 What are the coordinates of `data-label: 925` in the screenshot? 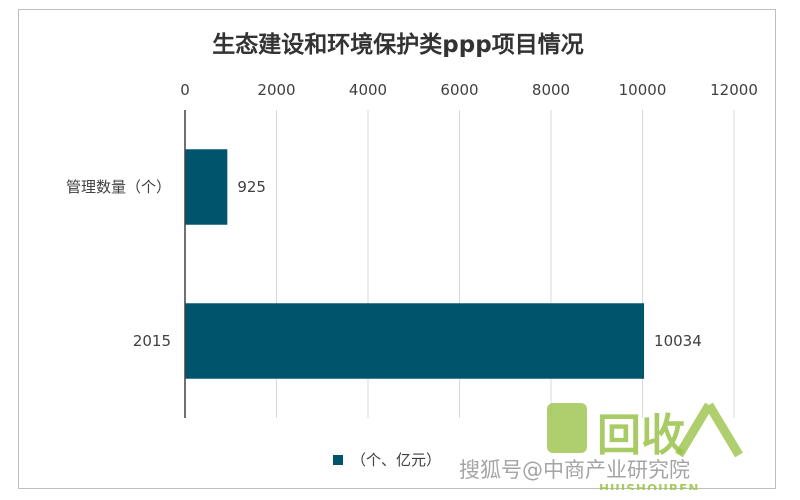 It's located at (251, 187).